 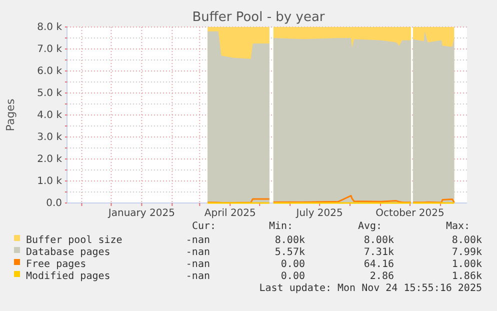 I want to click on x-tick-label: January 2025, so click(x=141, y=214).